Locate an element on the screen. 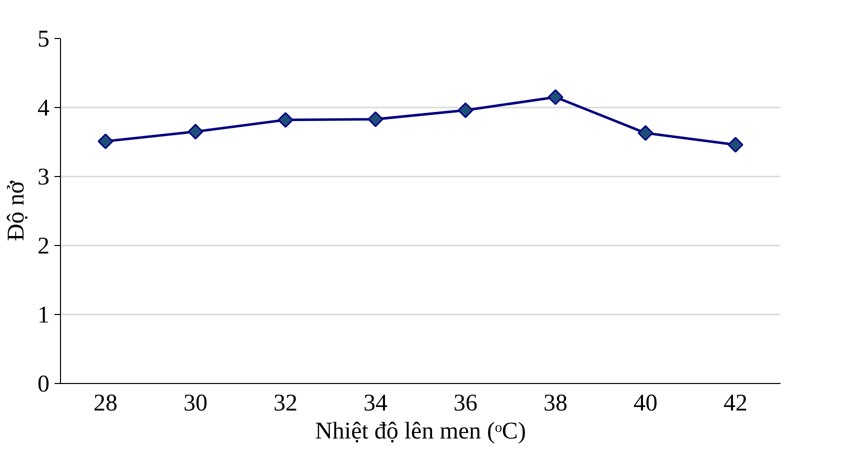  y-tick-label: 5 is located at coordinates (44, 39).